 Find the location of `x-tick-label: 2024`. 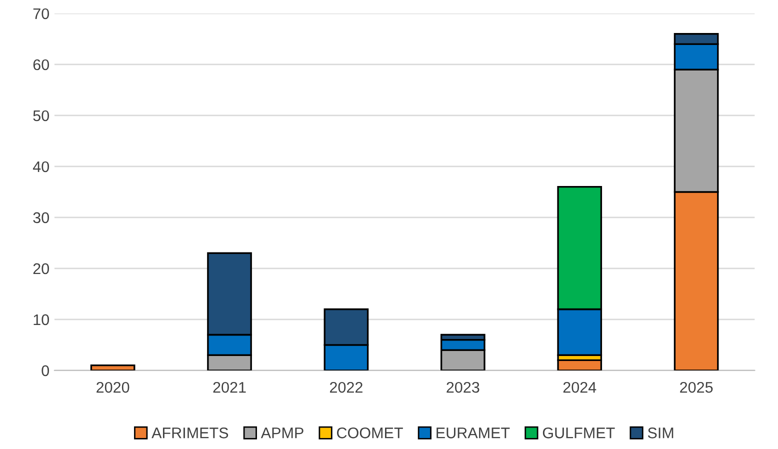

x-tick-label: 2024 is located at coordinates (579, 387).